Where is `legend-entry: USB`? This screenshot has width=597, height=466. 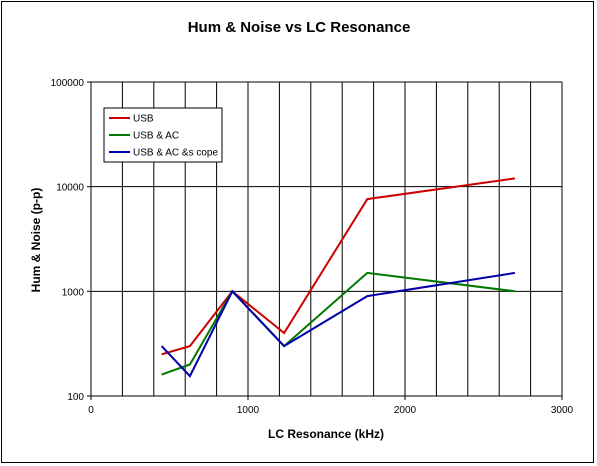
legend-entry: USB is located at coordinates (143, 119).